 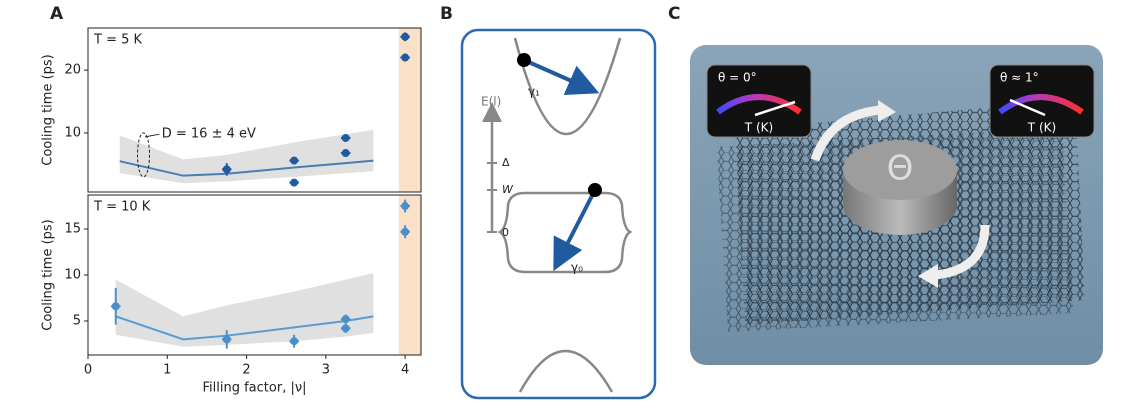 What do you see at coordinates (255, 388) in the screenshot?
I see `x-axis-label: Filling factor, |ν|` at bounding box center [255, 388].